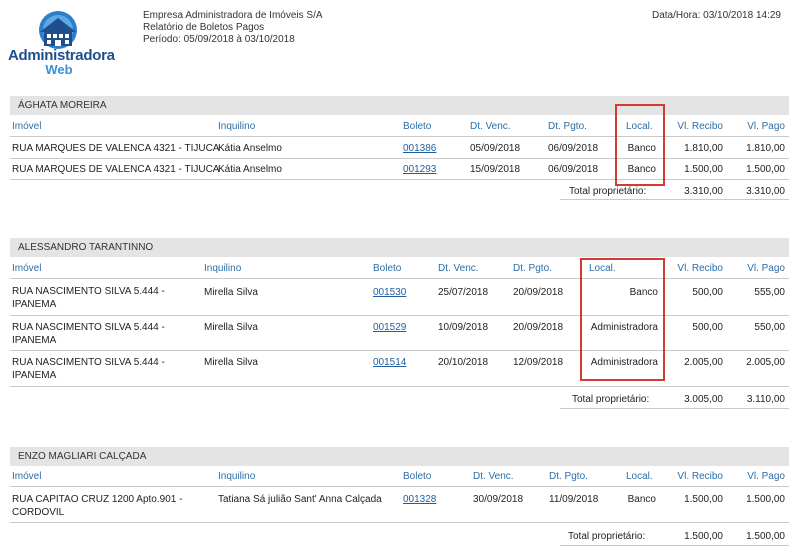  I want to click on cell-dt-venc: 10/09/2018, so click(463, 327).